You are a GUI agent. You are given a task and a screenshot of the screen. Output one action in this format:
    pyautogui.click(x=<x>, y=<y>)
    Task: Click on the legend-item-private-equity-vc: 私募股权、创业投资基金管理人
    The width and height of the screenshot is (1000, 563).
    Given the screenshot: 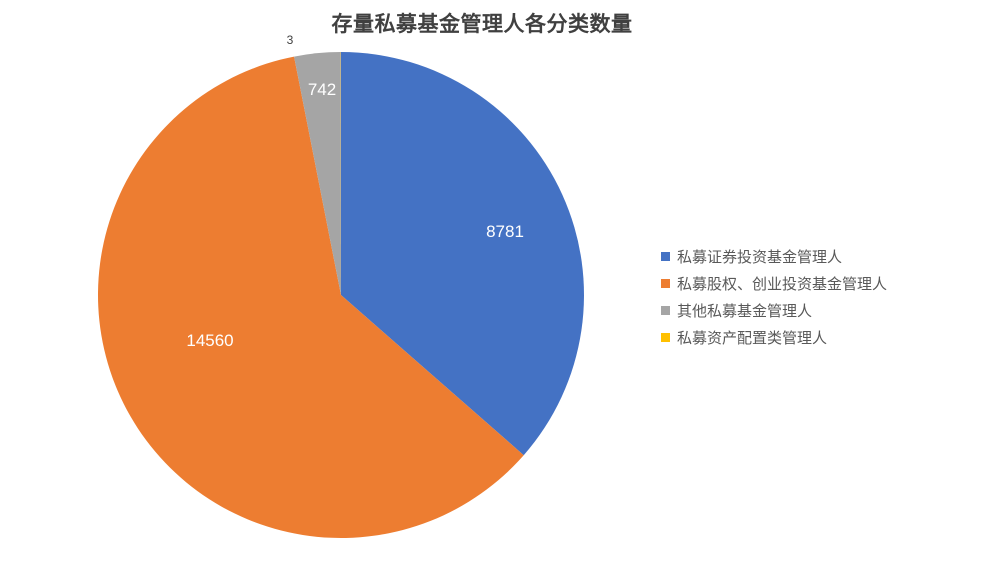 What is the action you would take?
    pyautogui.click(x=774, y=283)
    